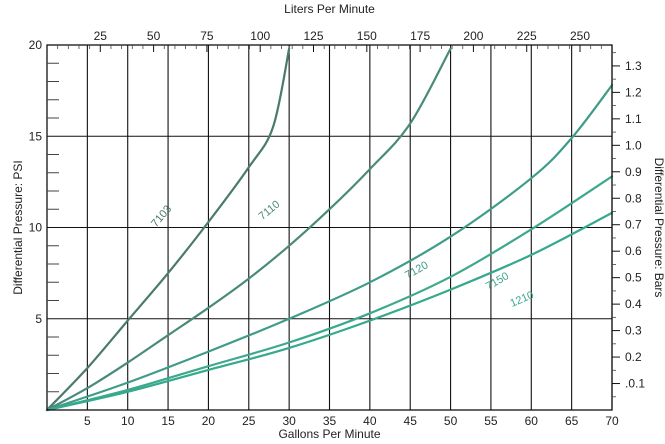 The image size is (665, 444). What do you see at coordinates (207, 36) in the screenshot?
I see `x2-tick-label: 75` at bounding box center [207, 36].